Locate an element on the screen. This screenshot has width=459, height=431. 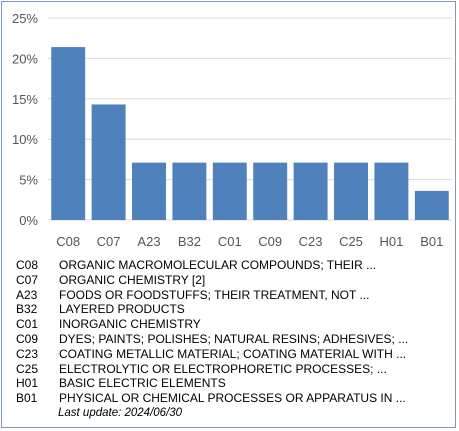
x-tick-label: B32 is located at coordinates (189, 241).